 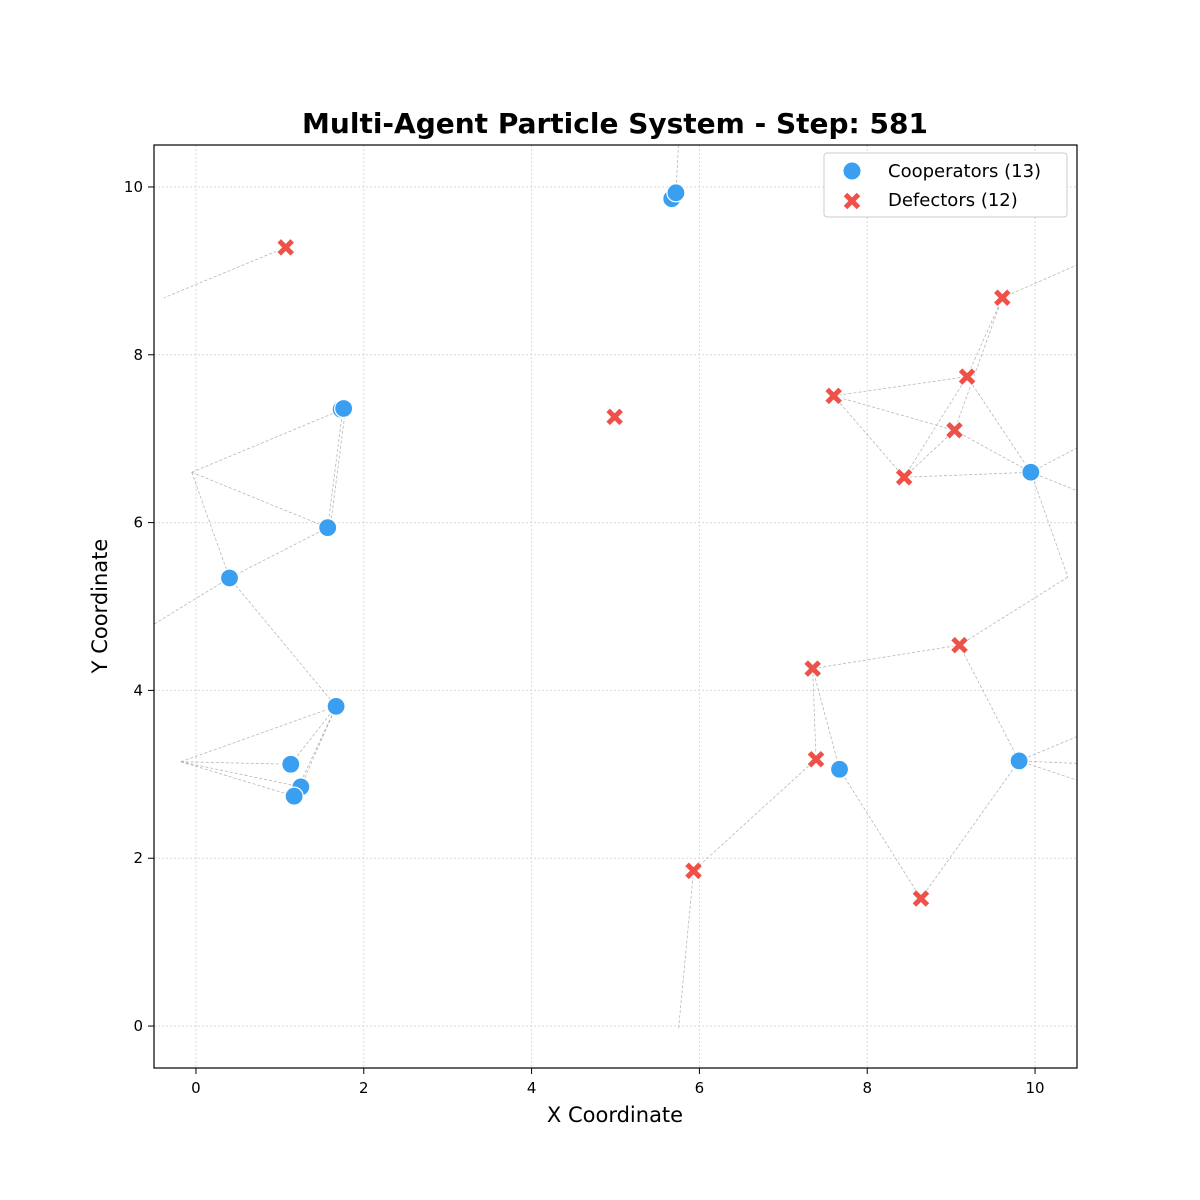 What do you see at coordinates (953, 200) in the screenshot?
I see `legend-defectors-label: Defectors (12)` at bounding box center [953, 200].